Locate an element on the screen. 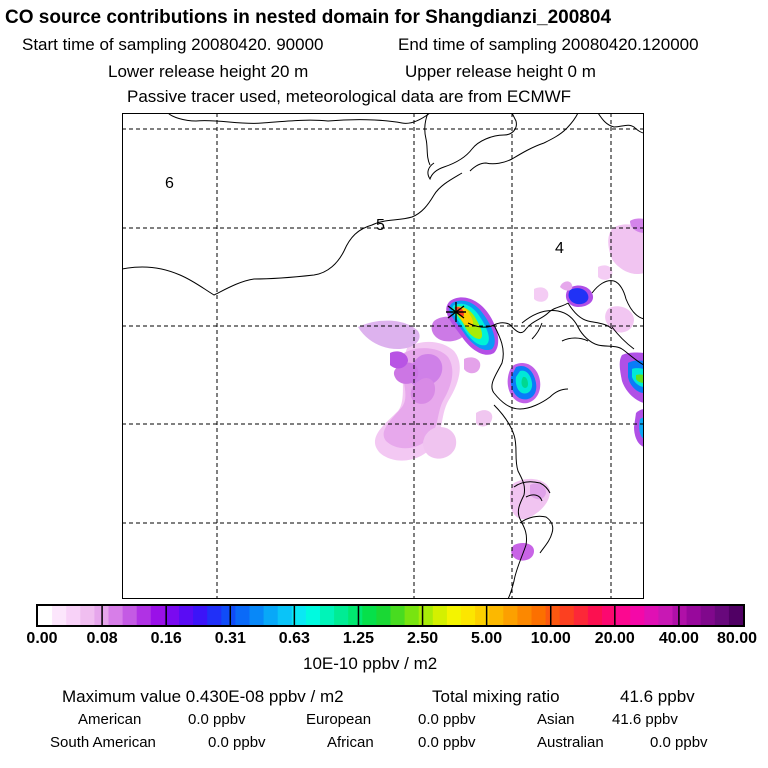 This screenshot has width=768, height=768. region-australian-value: 0.0 ppbv is located at coordinates (679, 742).